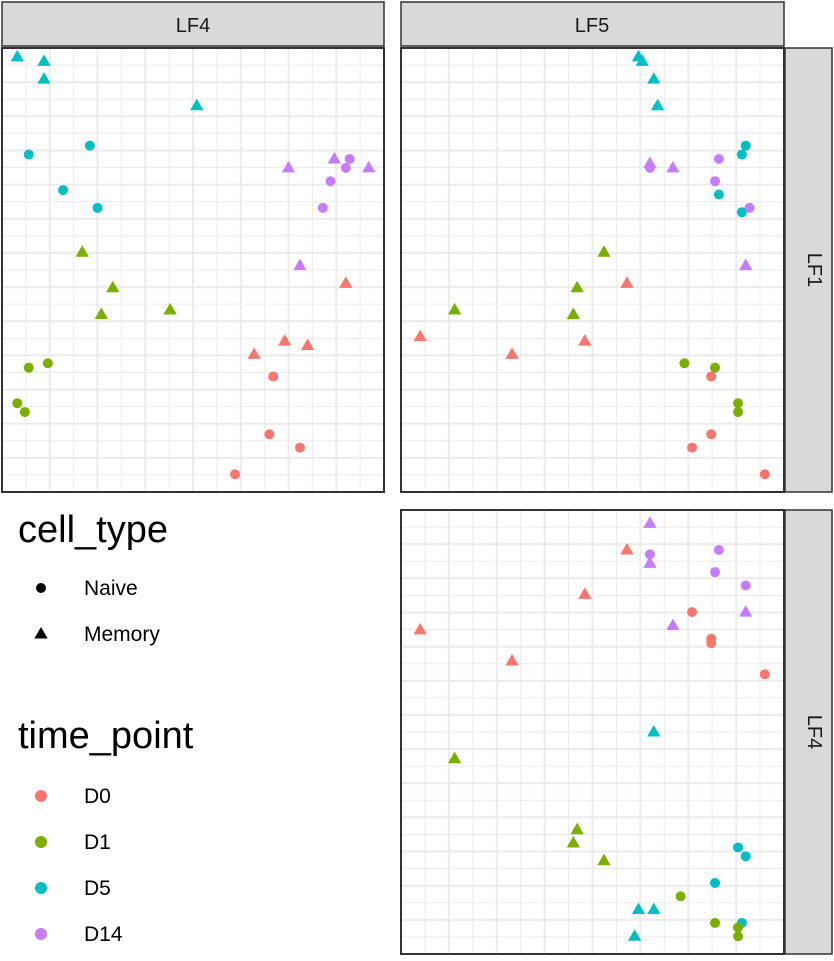 The image size is (834, 961). I want to click on legend-color-item-d14: D14, so click(79, 934).